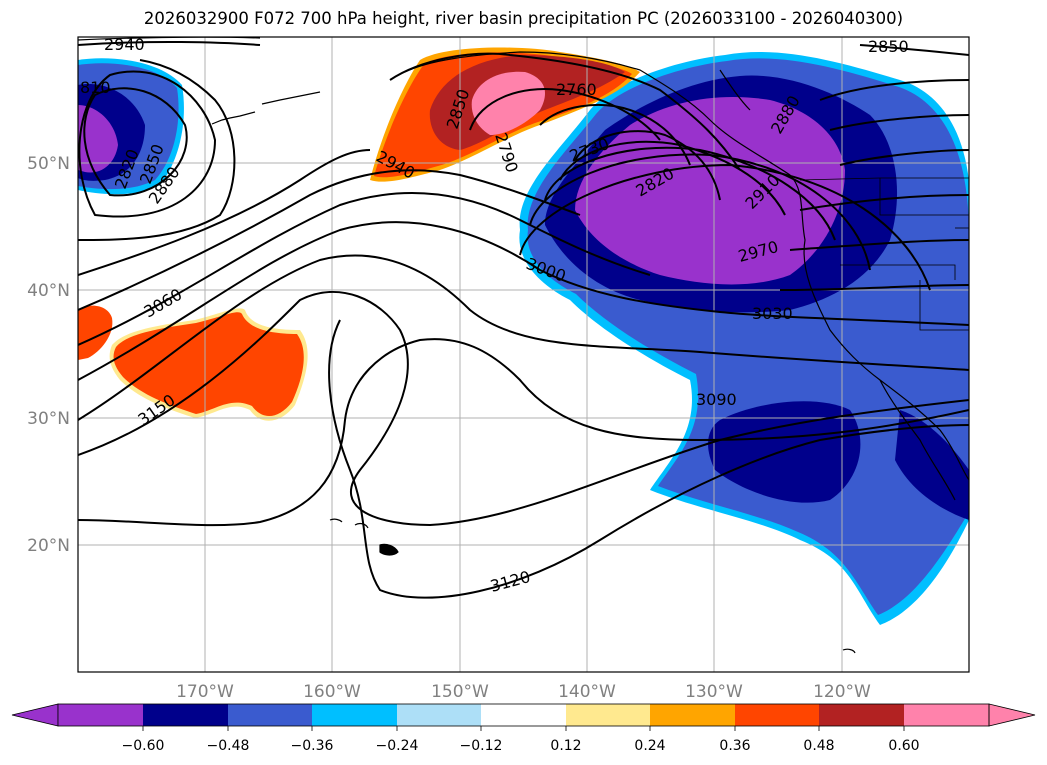  I want to click on colorbar-frame, so click(523, 715).